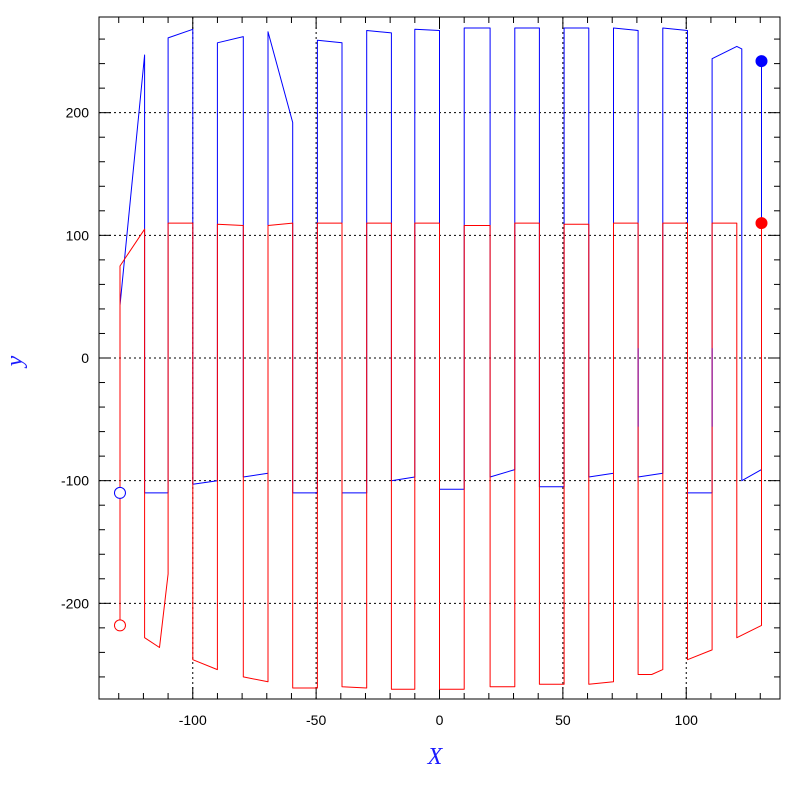 The width and height of the screenshot is (797, 797). What do you see at coordinates (761, 223) in the screenshot?
I see `filled-red-marker` at bounding box center [761, 223].